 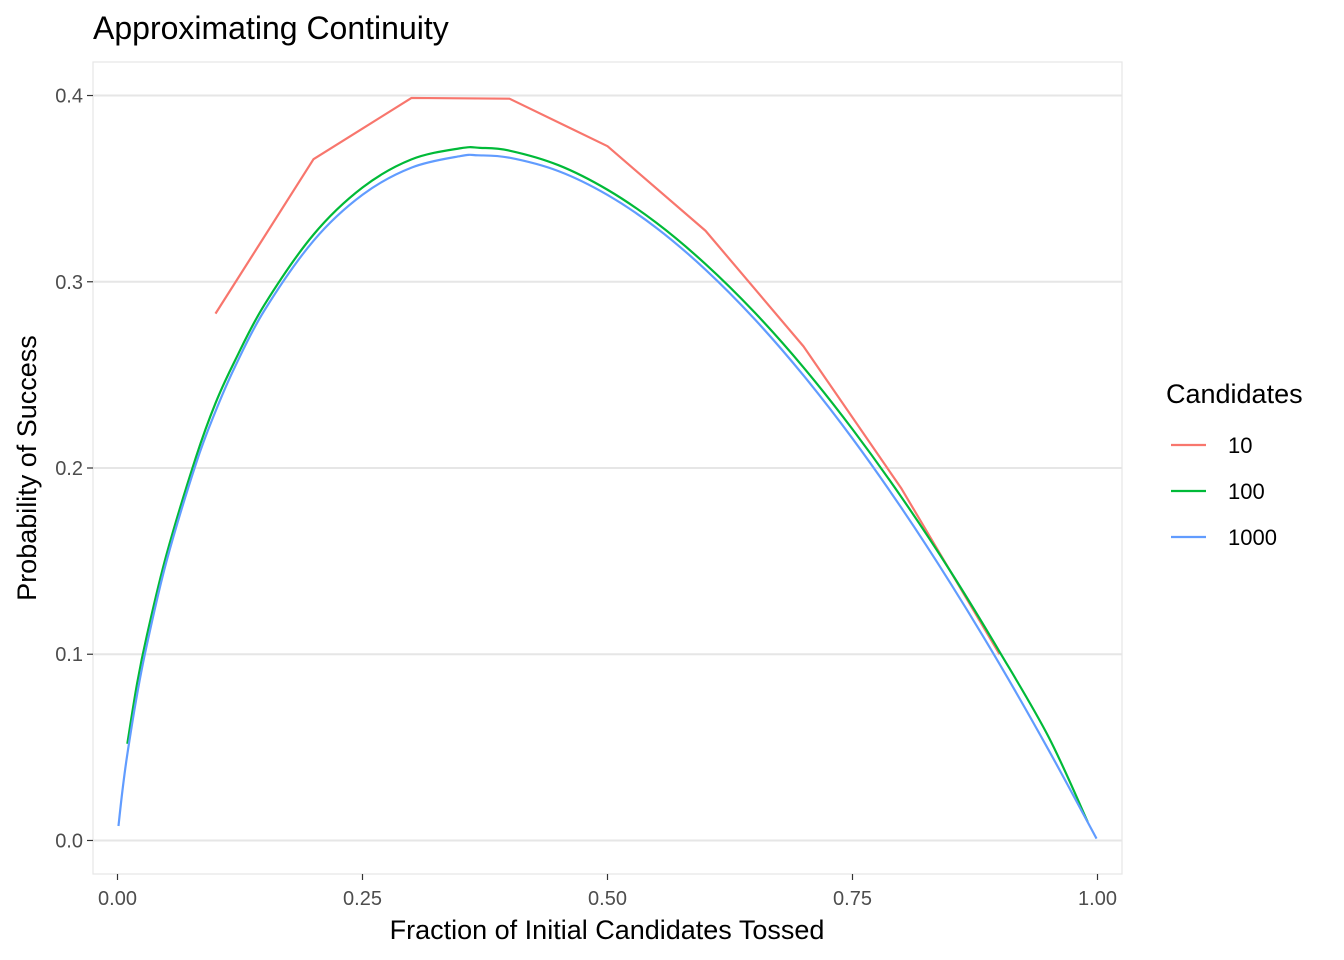 I want to click on x-axis: 0.00 0.25 0.50 0.75 1.00, so click(x=607, y=892).